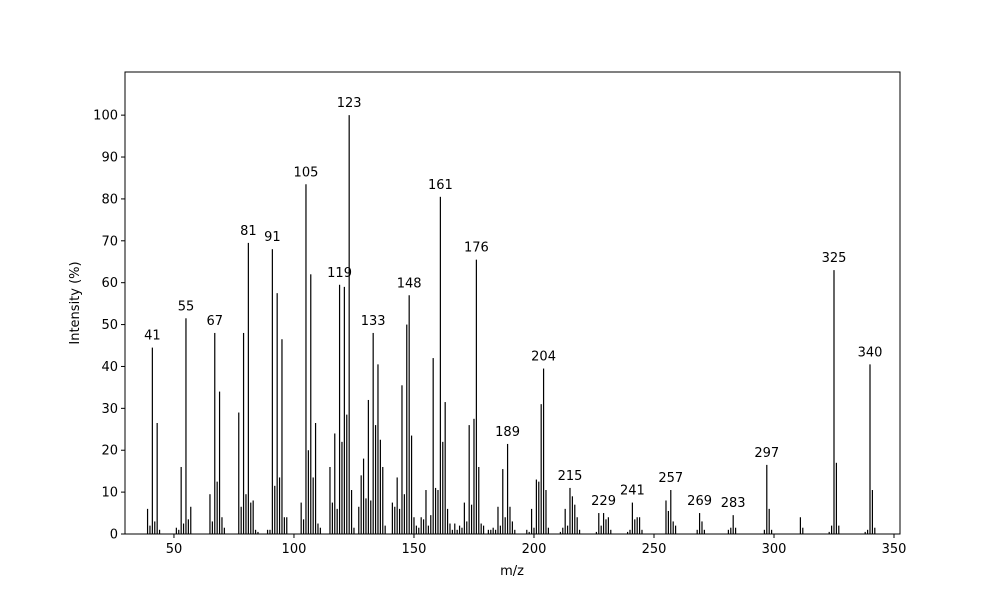 The width and height of the screenshot is (1000, 604). Describe the element at coordinates (733, 503) in the screenshot. I see `peak-label: 283` at that location.